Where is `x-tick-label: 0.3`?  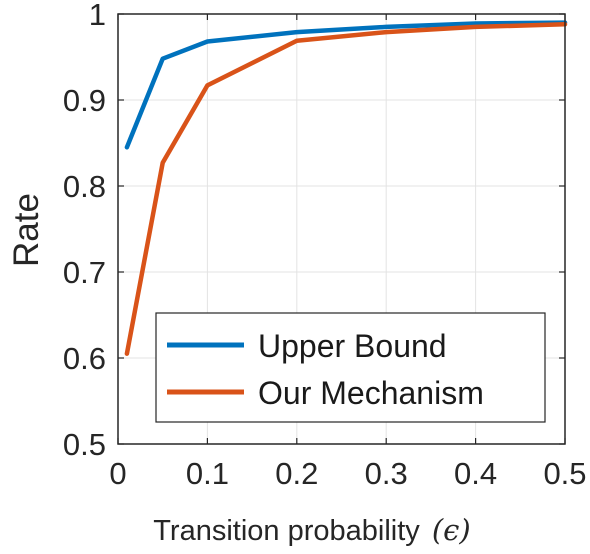
x-tick-label: 0.3 is located at coordinates (386, 473).